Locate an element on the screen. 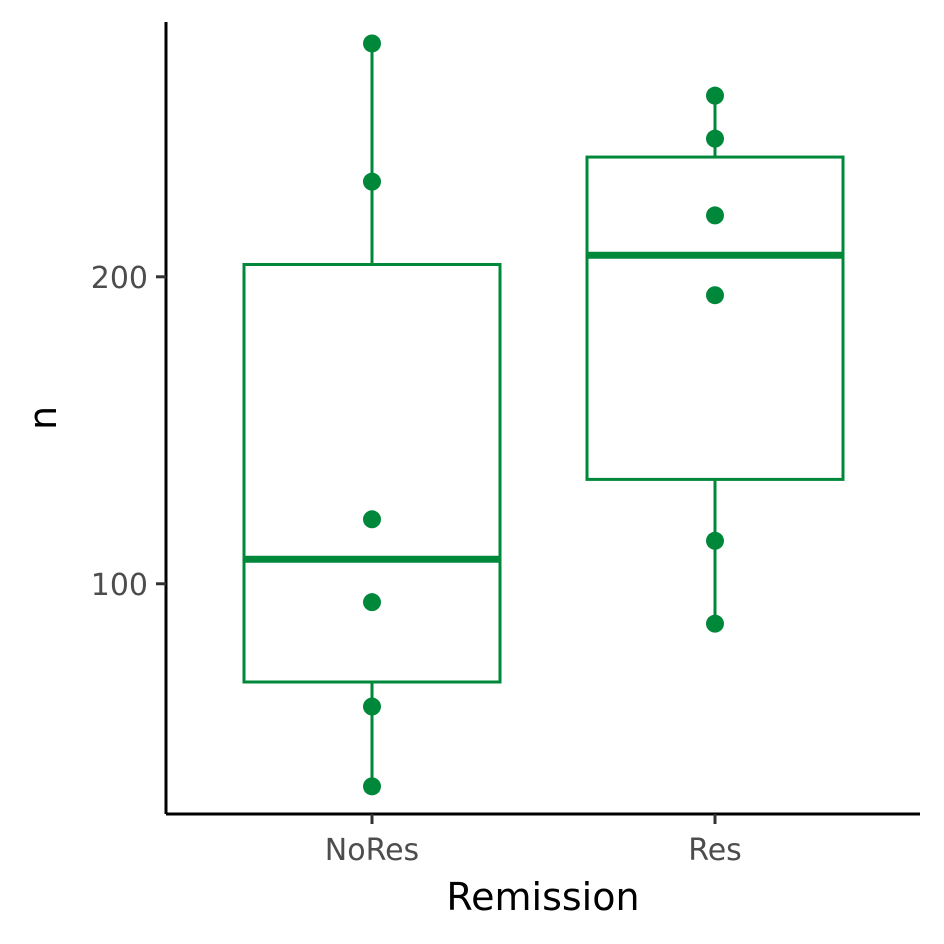 The height and width of the screenshot is (944, 944). x-axis-ticks: NoRes Res is located at coordinates (533, 841).